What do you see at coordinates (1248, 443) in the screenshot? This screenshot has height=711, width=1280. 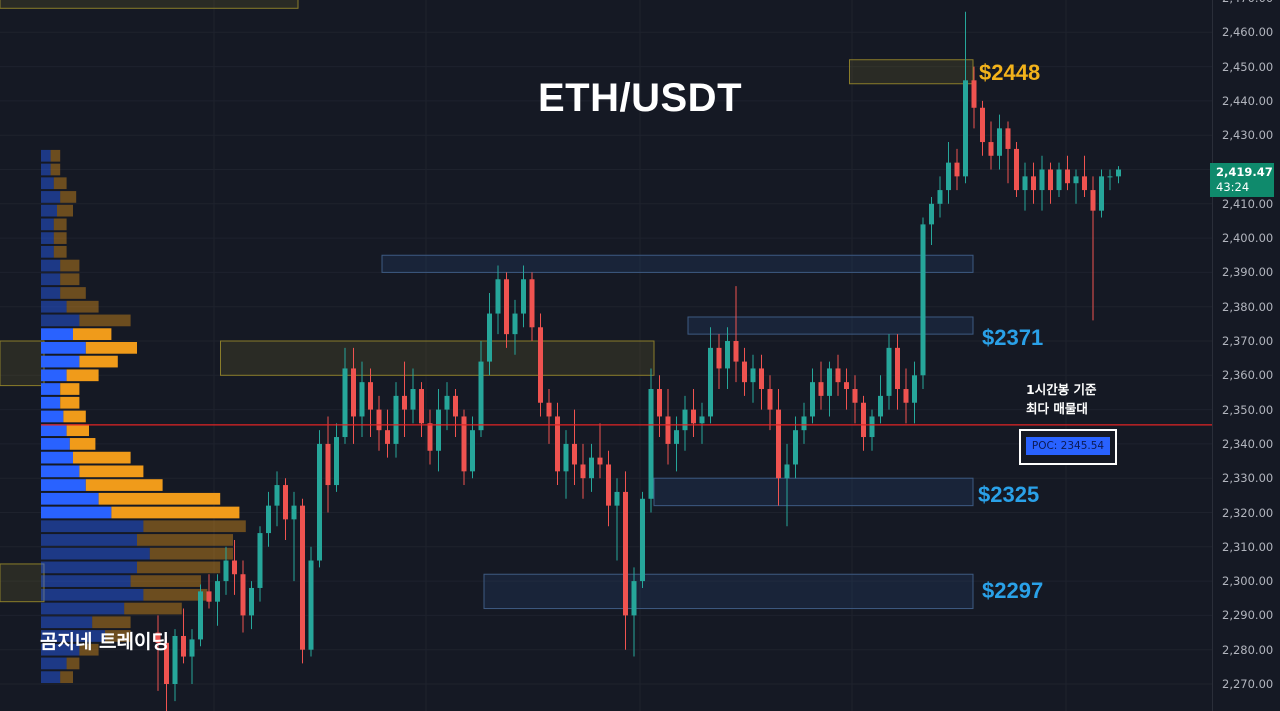 I see `y-tick-label: 2,340.00` at bounding box center [1248, 443].